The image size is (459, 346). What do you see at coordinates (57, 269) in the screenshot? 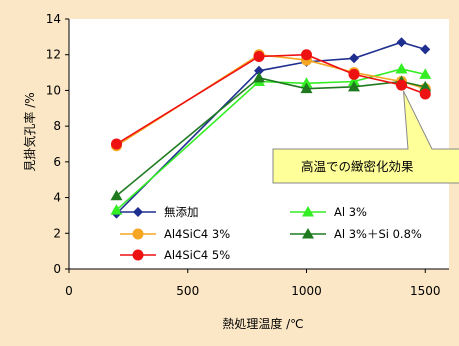
I see `y-tick-label-0: 0` at bounding box center [57, 269].